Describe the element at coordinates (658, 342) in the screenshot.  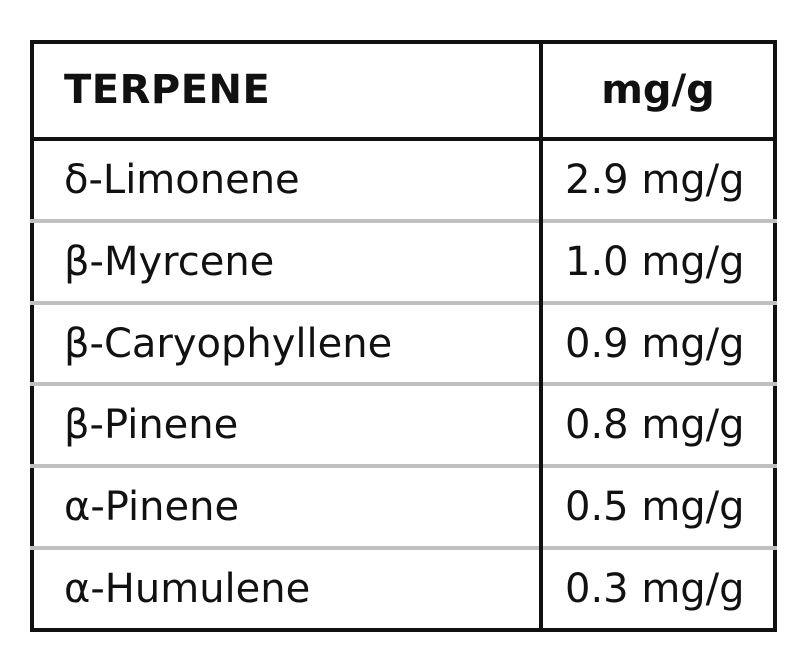
I see `terpene-amount-cell: 0.9 mg/g` at that location.